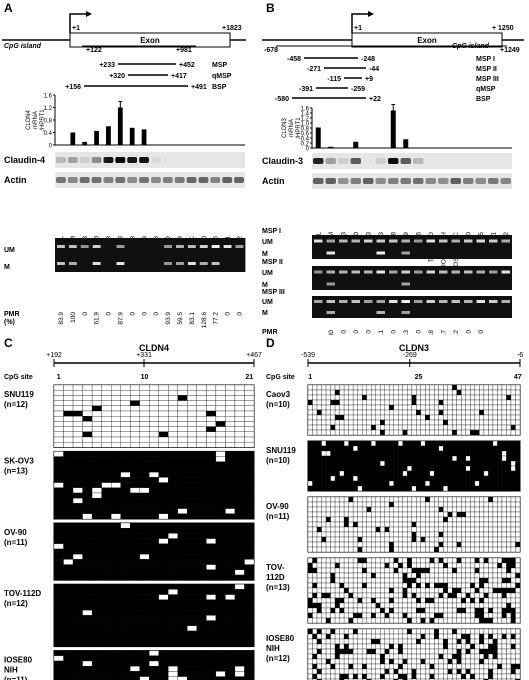  I want to click on gel-row-label: M, so click(7, 267).